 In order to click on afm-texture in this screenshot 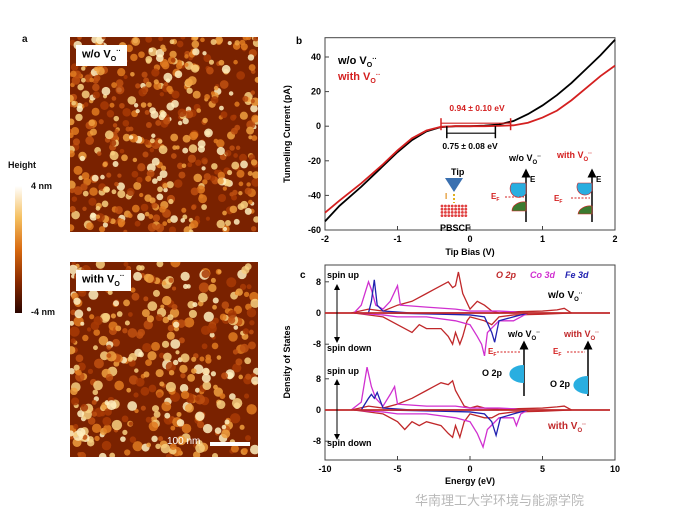, I will do `click(164, 134)`.